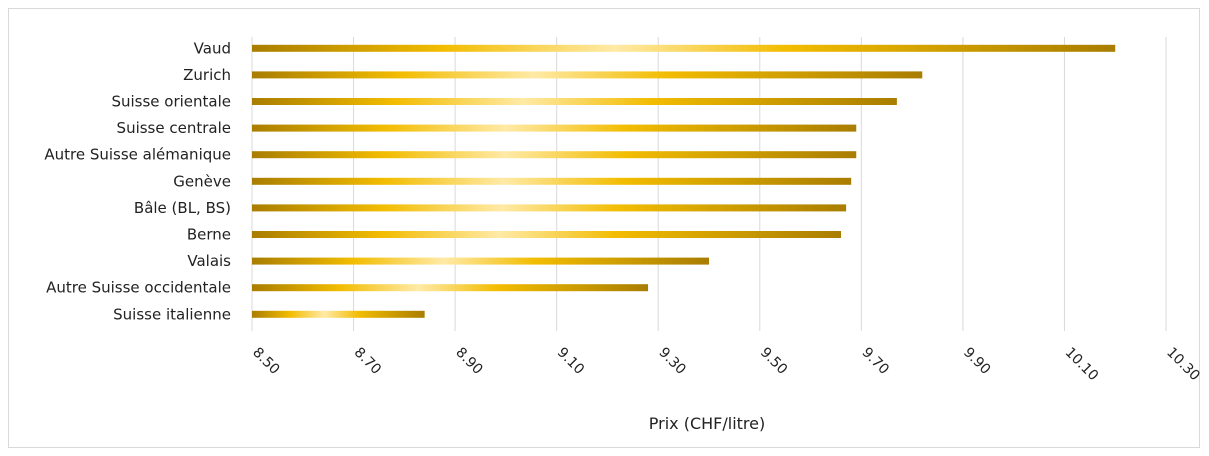 This screenshot has height=456, width=1209. I want to click on category-label: Suisse italienne, so click(172, 314).